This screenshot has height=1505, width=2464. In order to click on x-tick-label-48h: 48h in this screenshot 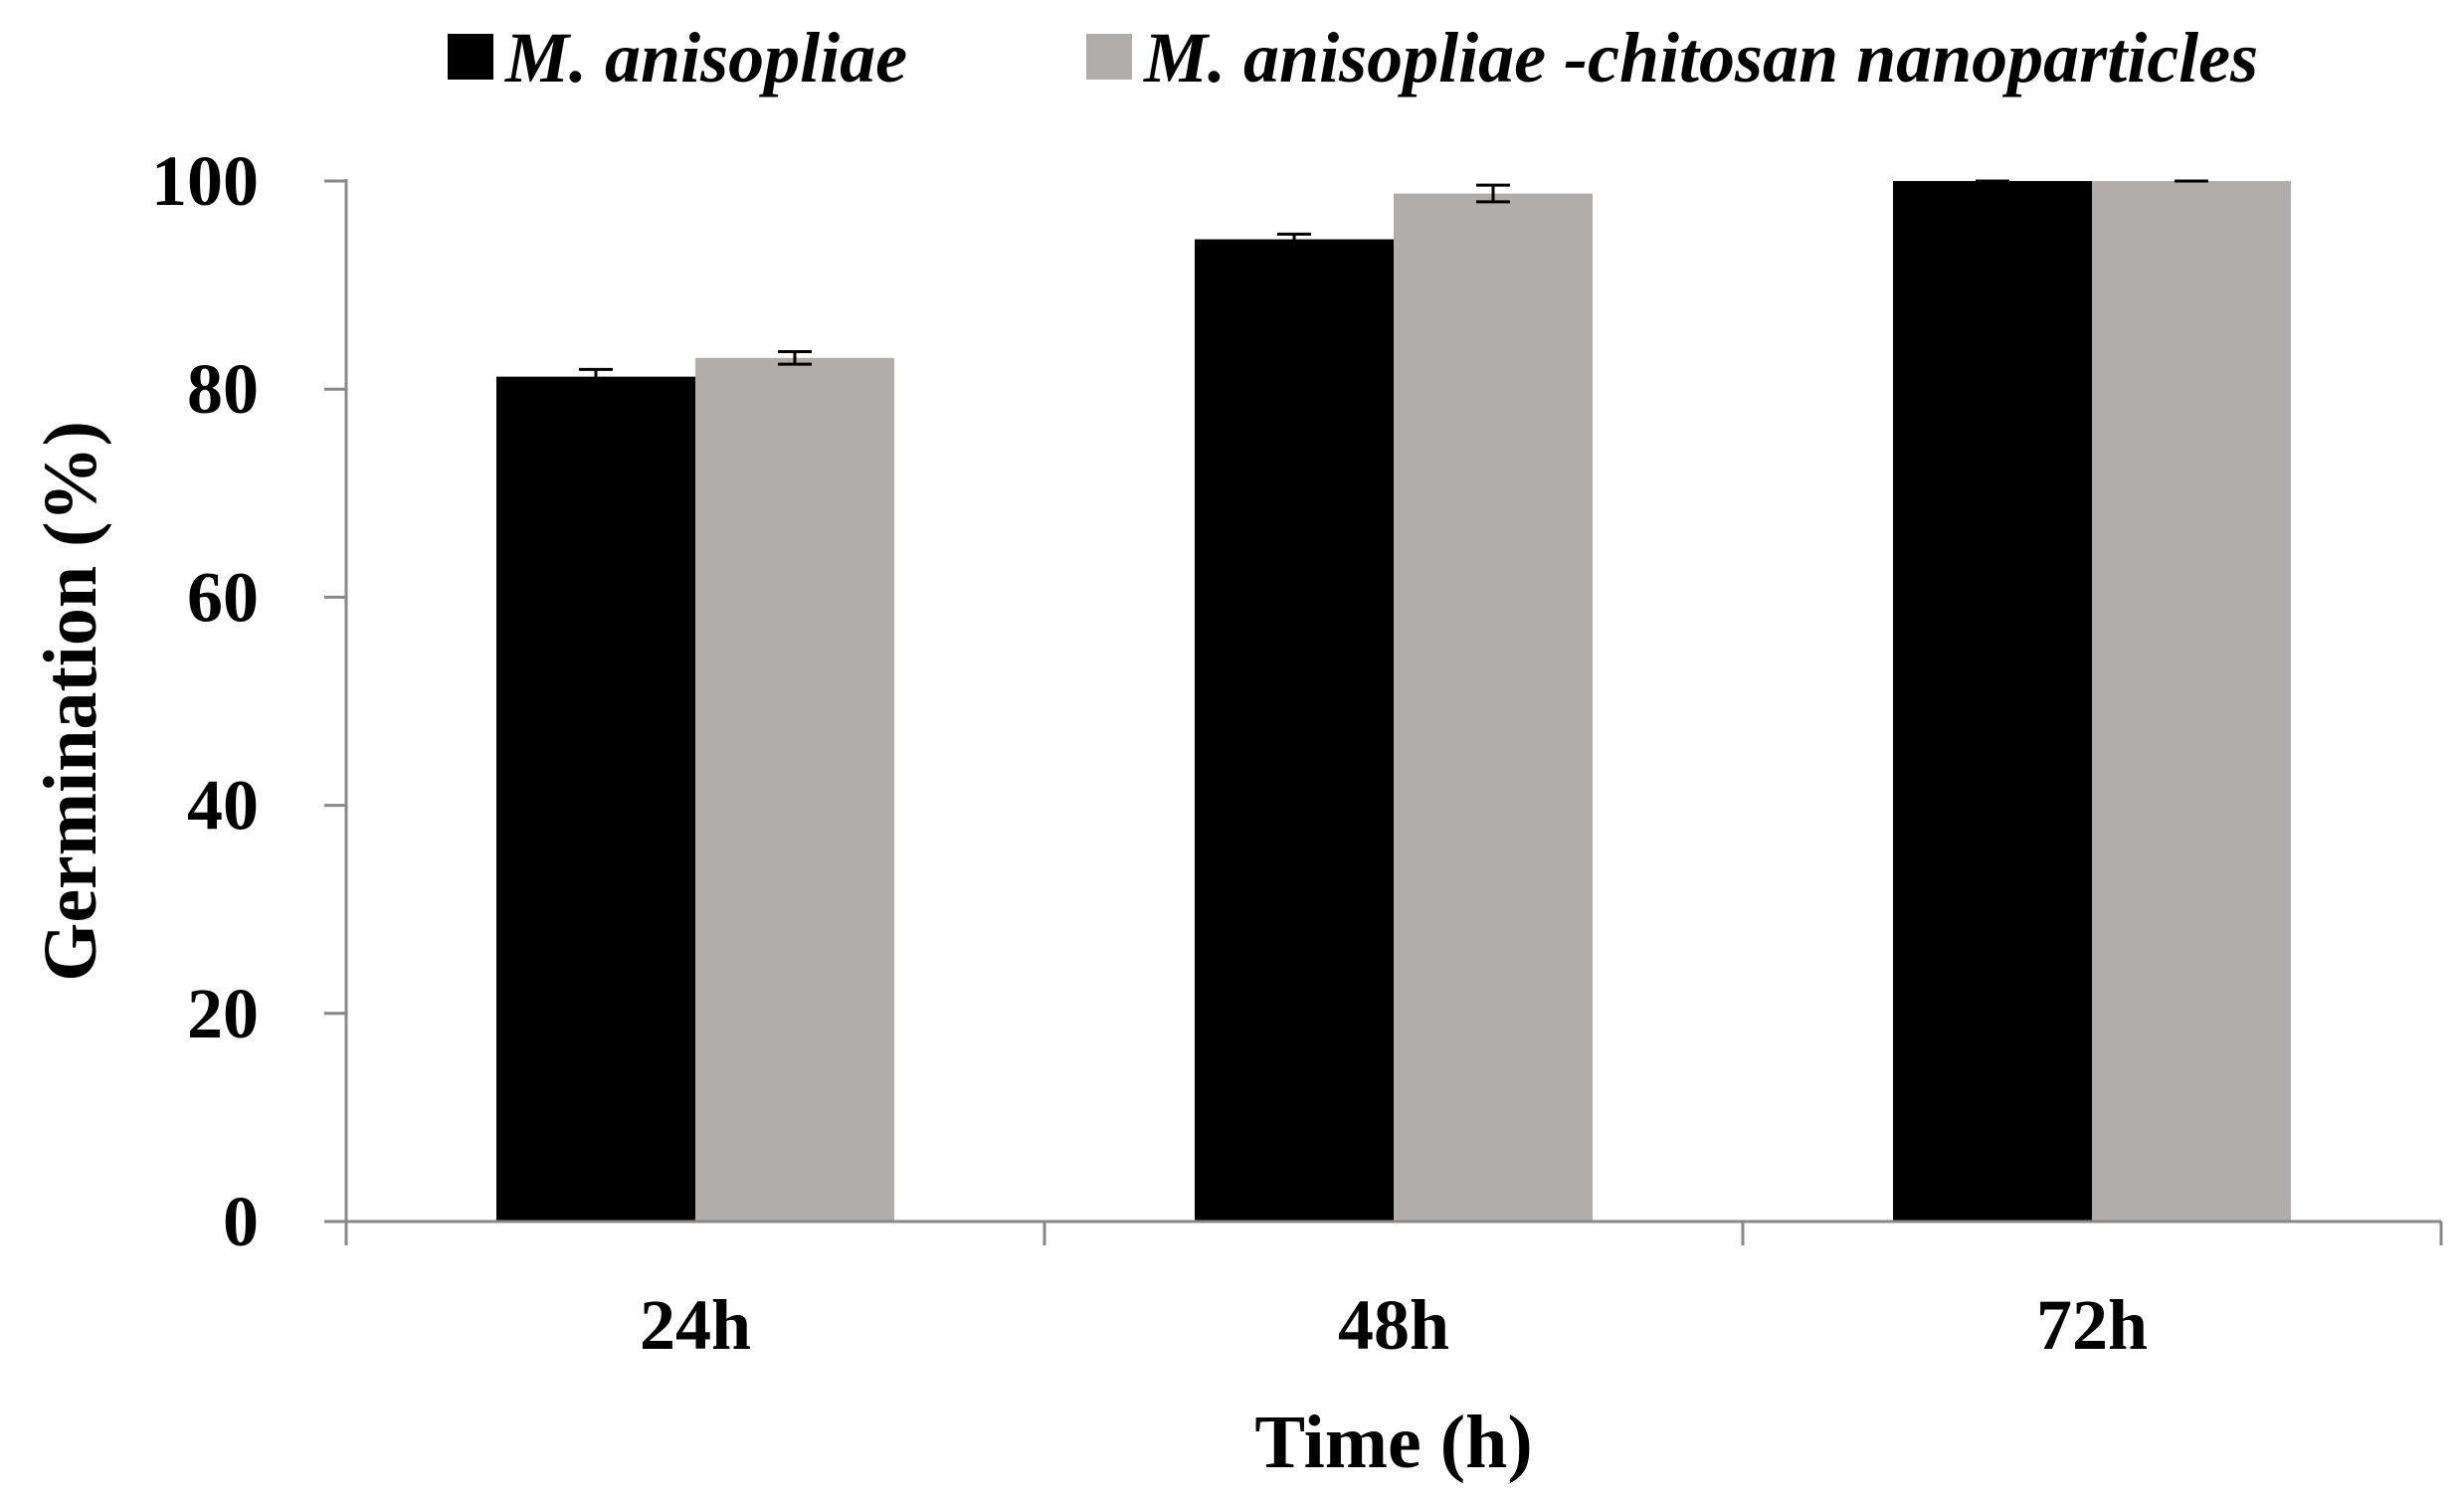, I will do `click(1393, 1325)`.